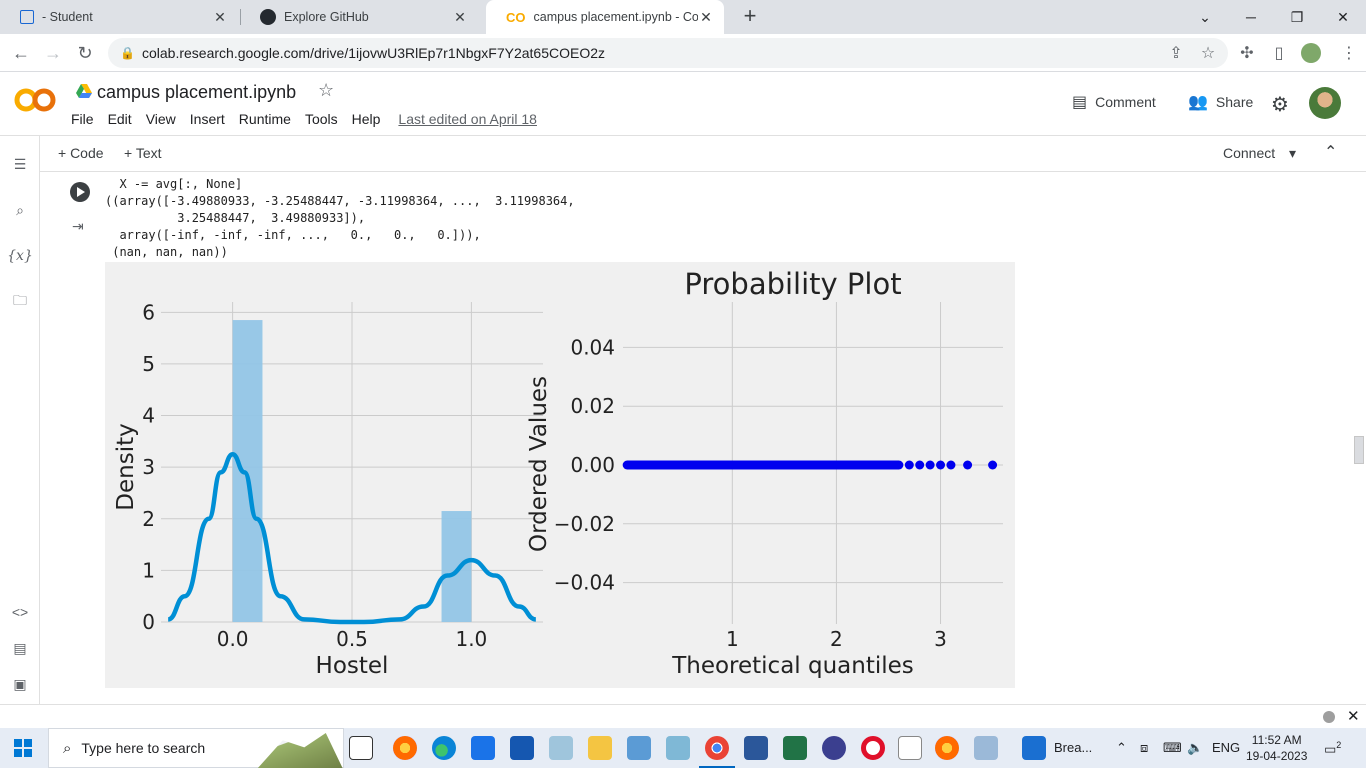 This screenshot has width=1366, height=768. Describe the element at coordinates (20, 300) in the screenshot. I see `folder-icon: 🗀` at that location.